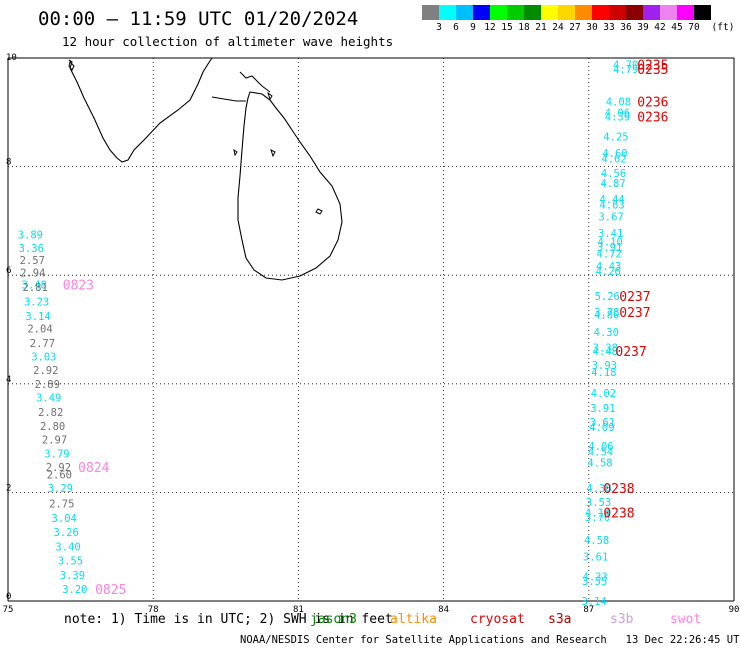 Image resolution: width=740 pixels, height=650 pixels. Describe the element at coordinates (560, 619) in the screenshot. I see `satellite-s3a: s3a` at that location.